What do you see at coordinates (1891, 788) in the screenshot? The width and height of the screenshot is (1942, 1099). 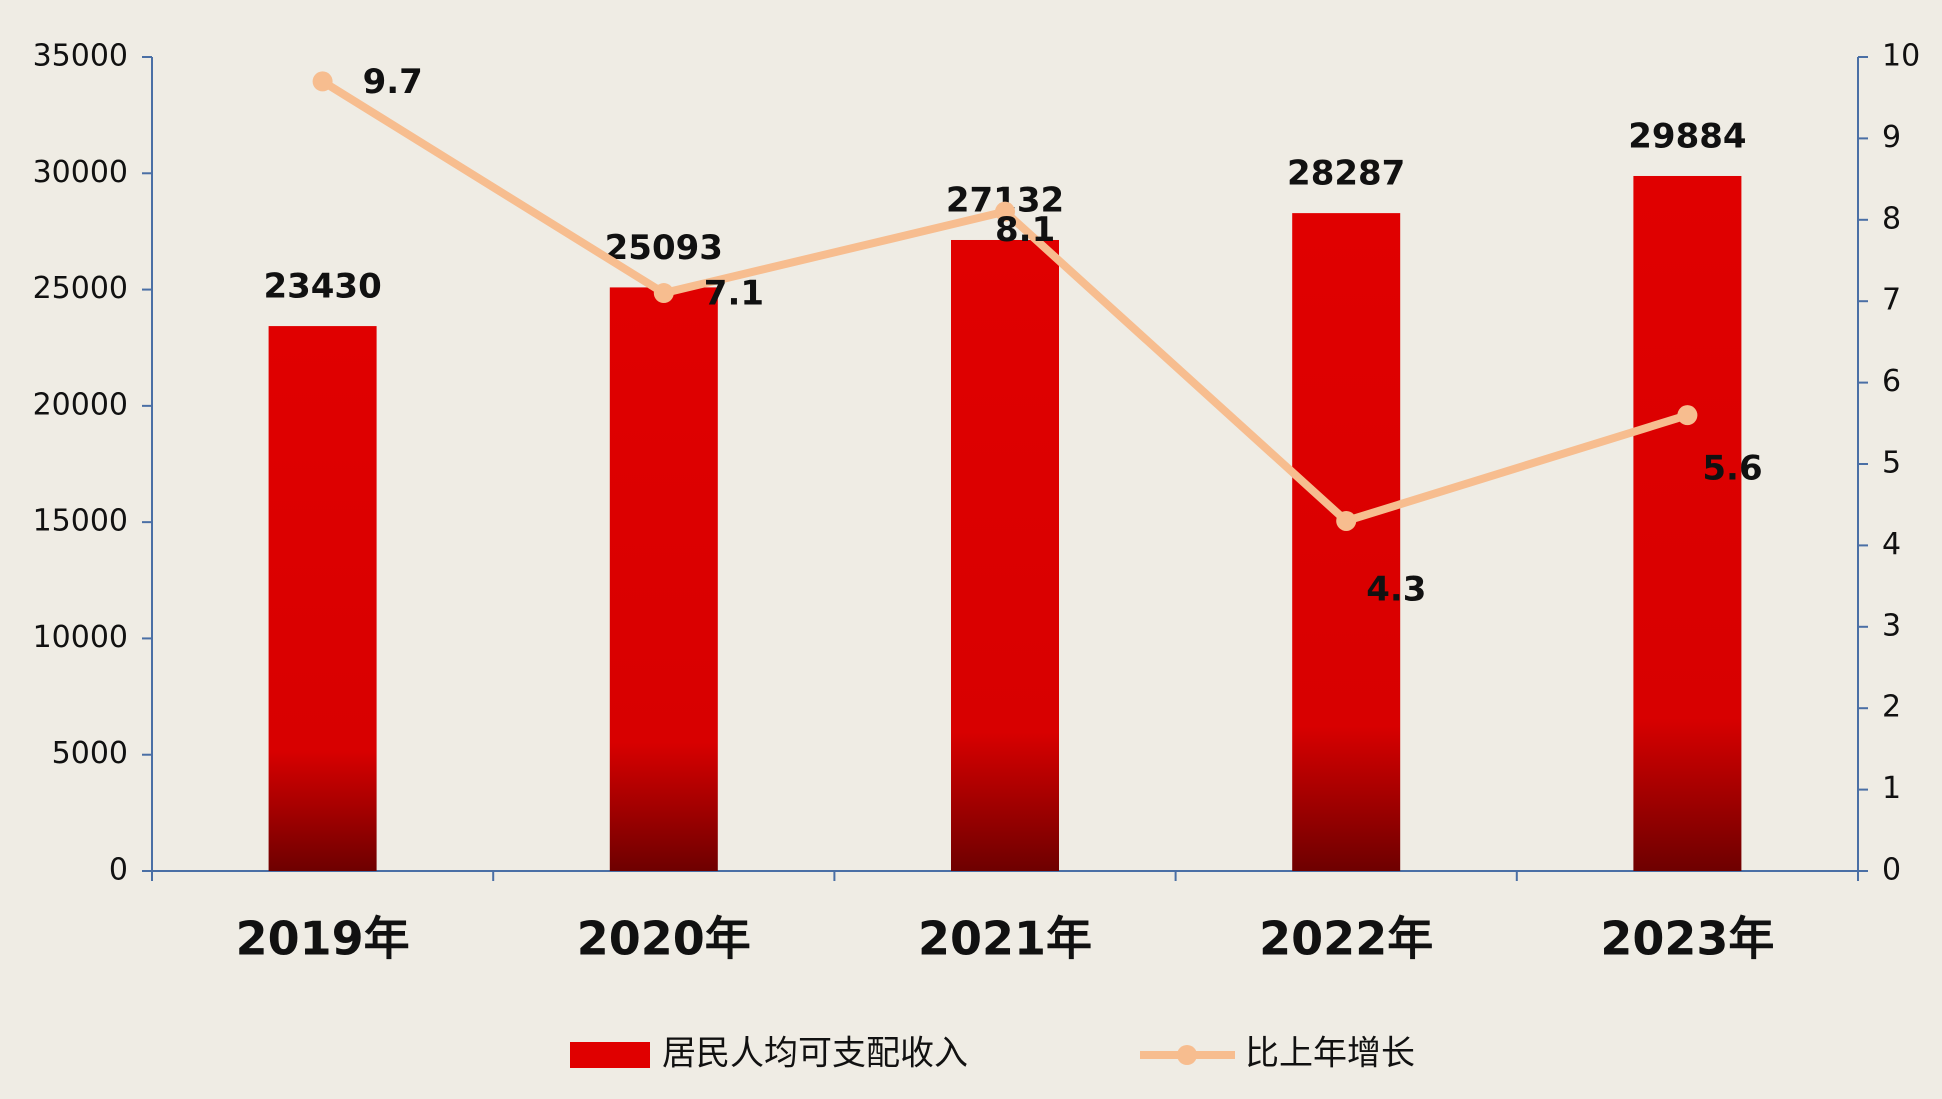 I see `y2-tick-label: 1` at bounding box center [1891, 788].